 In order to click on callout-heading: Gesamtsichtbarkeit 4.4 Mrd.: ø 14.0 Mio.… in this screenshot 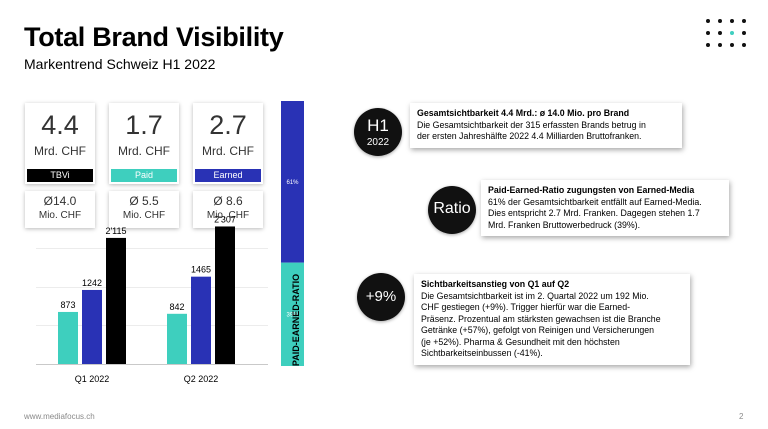, I will do `click(523, 113)`.